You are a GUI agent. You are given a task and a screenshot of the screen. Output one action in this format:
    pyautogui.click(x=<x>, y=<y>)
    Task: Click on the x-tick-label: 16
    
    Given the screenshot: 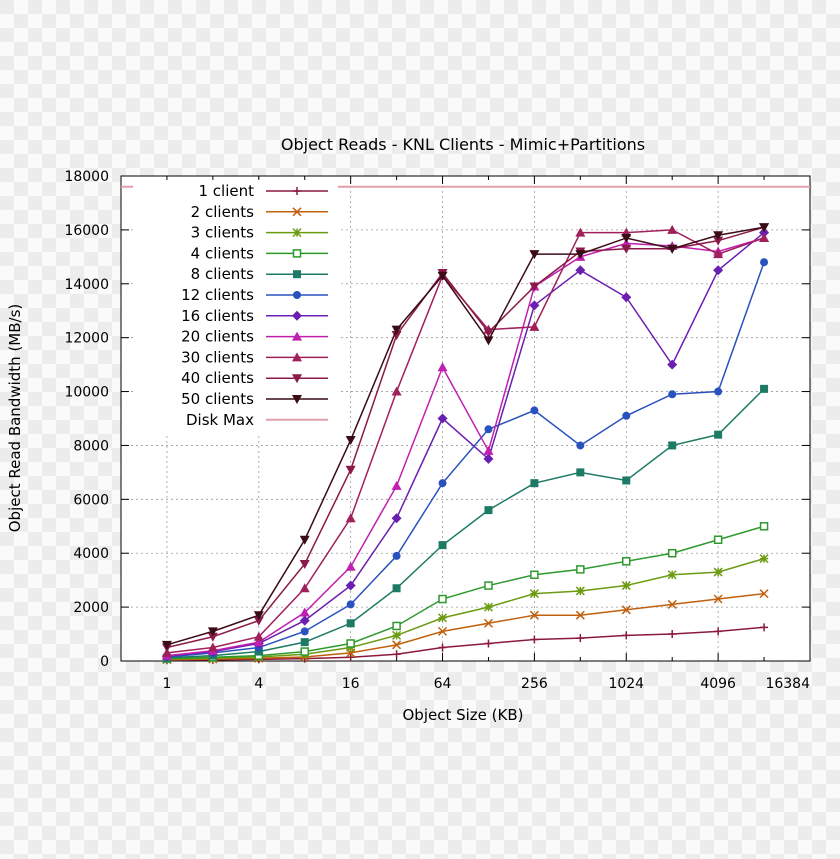 What is the action you would take?
    pyautogui.click(x=351, y=684)
    